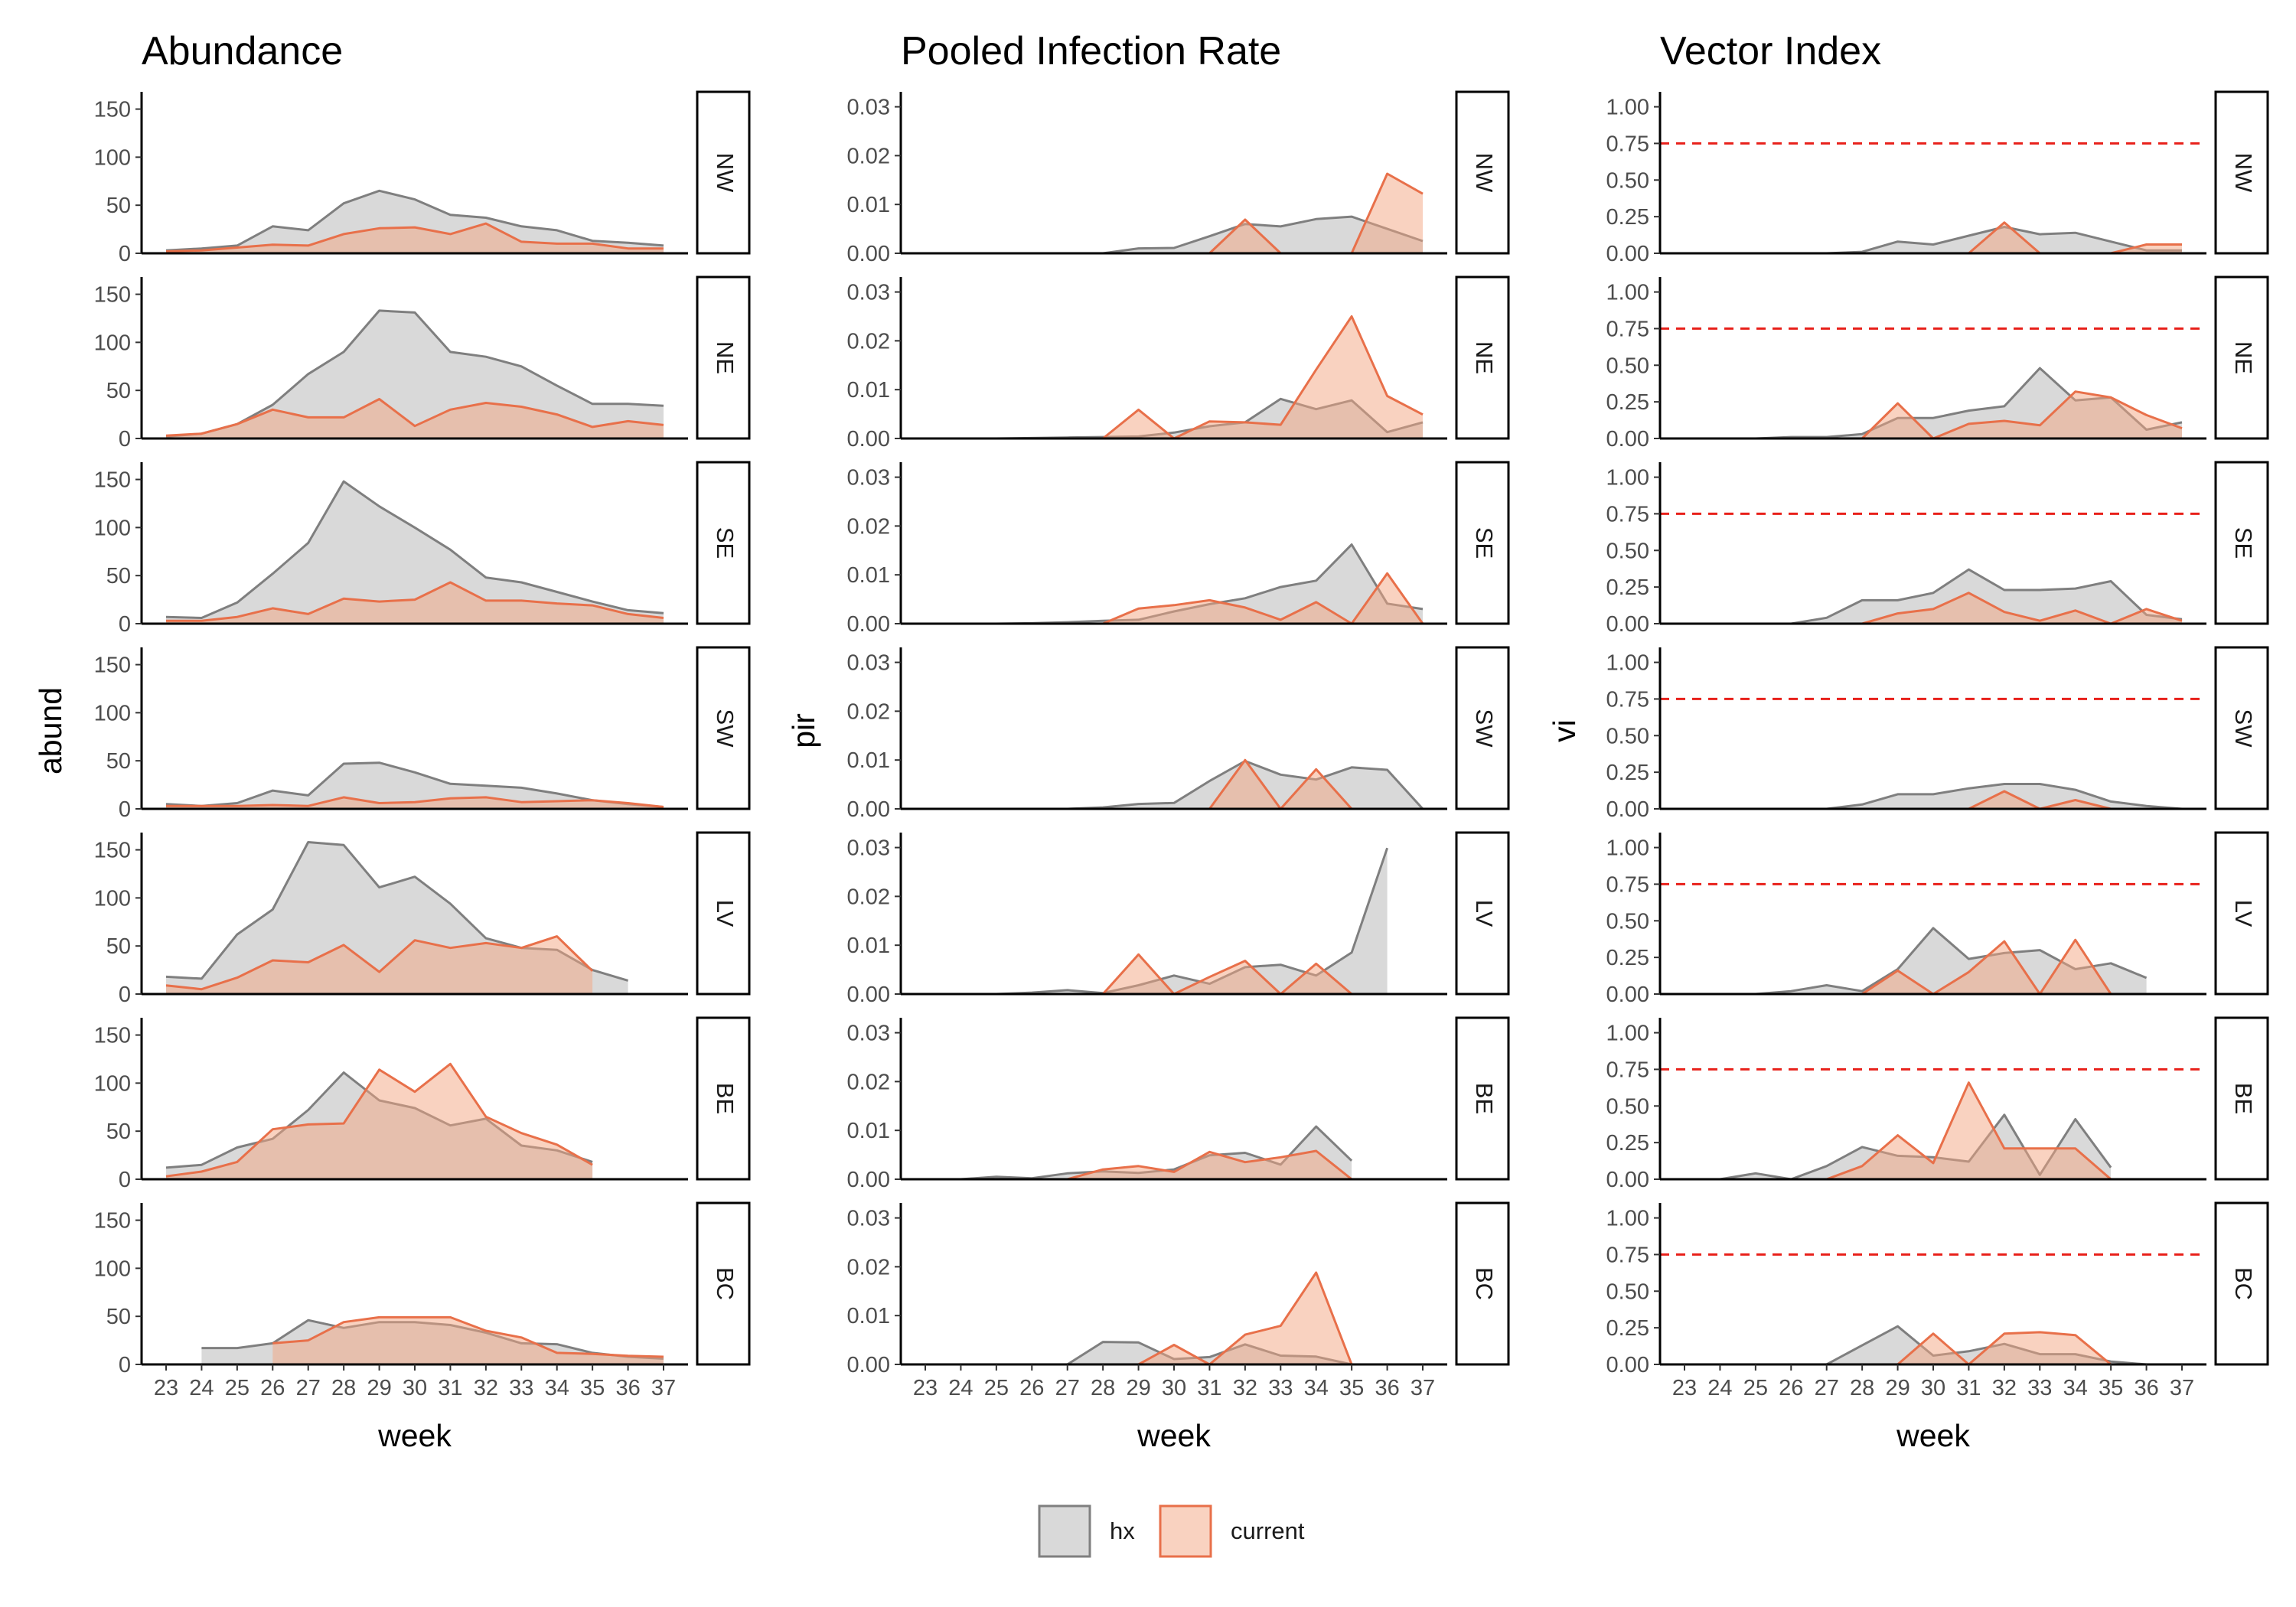 This screenshot has width=2296, height=1607. Describe the element at coordinates (422, 734) in the screenshot. I see `facet-SW: 0 50 100 150 SW` at that location.